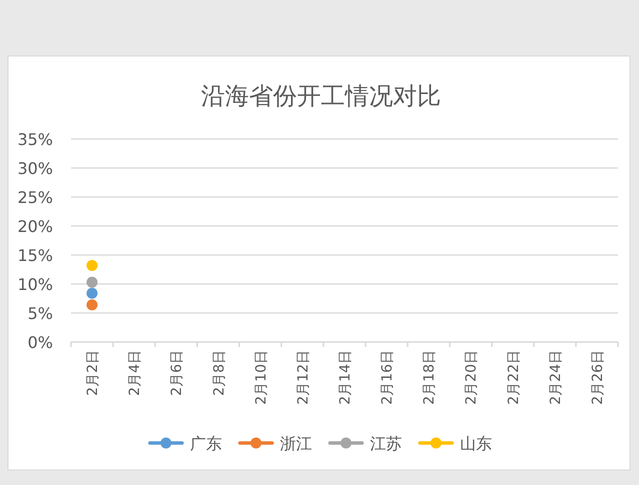  I want to click on y-tick-label: 5%, so click(40, 313).